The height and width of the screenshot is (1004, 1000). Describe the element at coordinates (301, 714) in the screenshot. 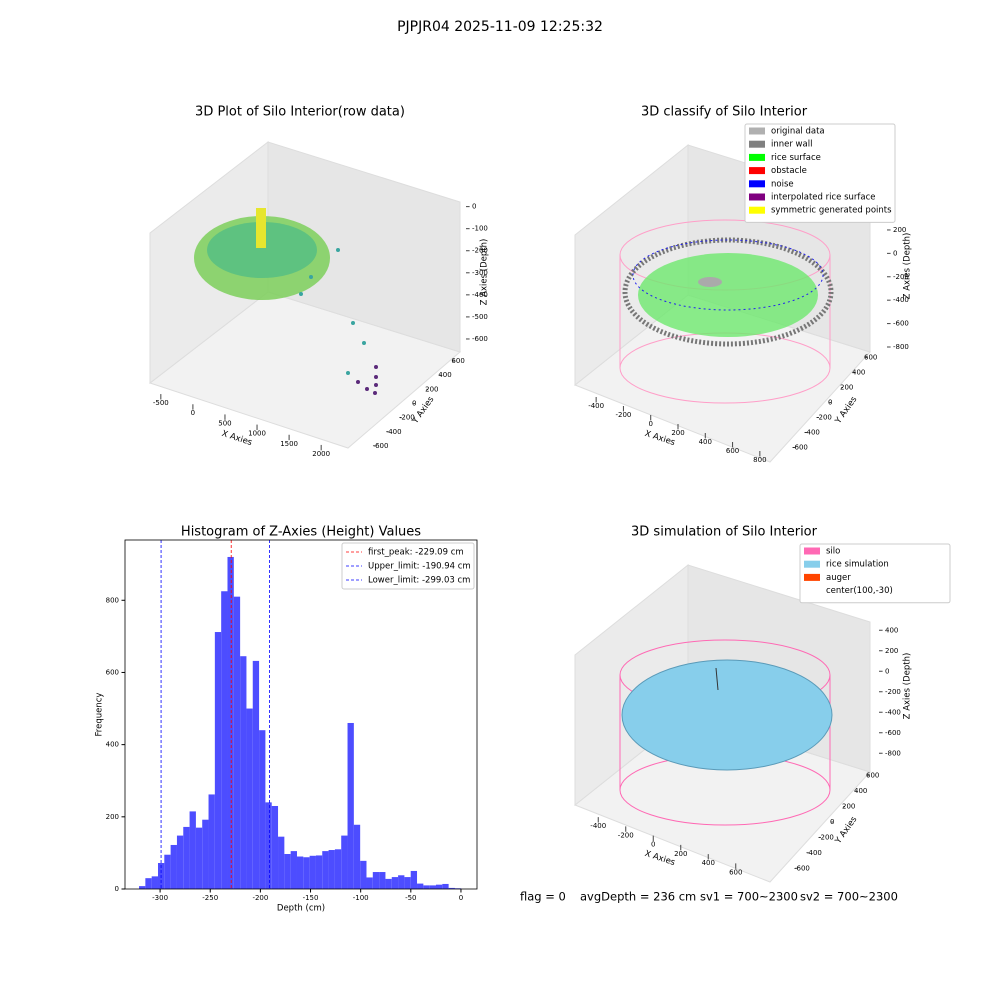

I see `plot-frame` at that location.